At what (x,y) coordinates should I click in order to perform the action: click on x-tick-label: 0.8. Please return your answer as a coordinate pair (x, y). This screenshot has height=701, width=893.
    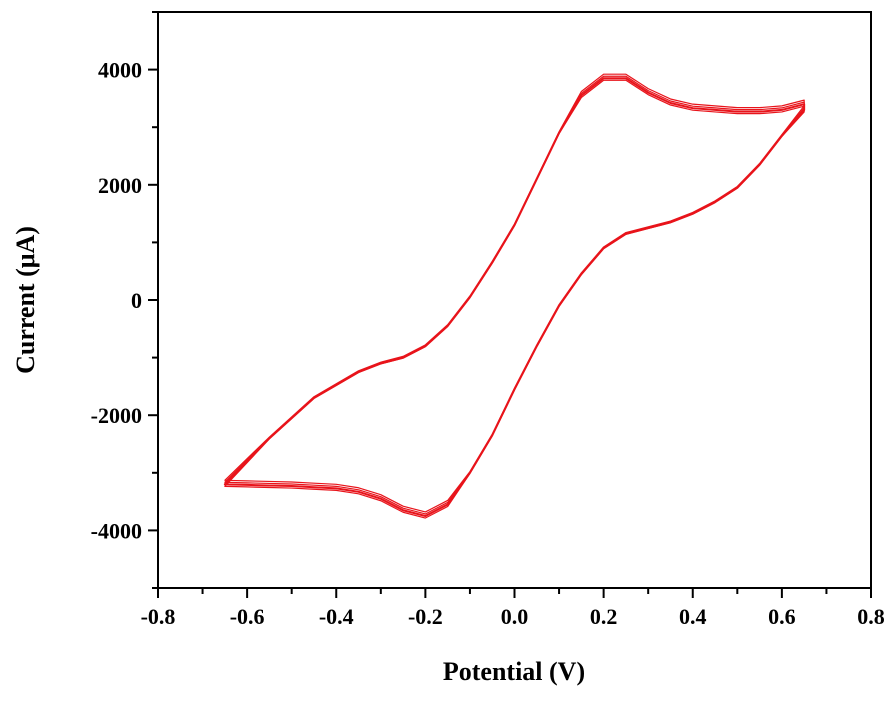
    Looking at the image, I should click on (871, 616).